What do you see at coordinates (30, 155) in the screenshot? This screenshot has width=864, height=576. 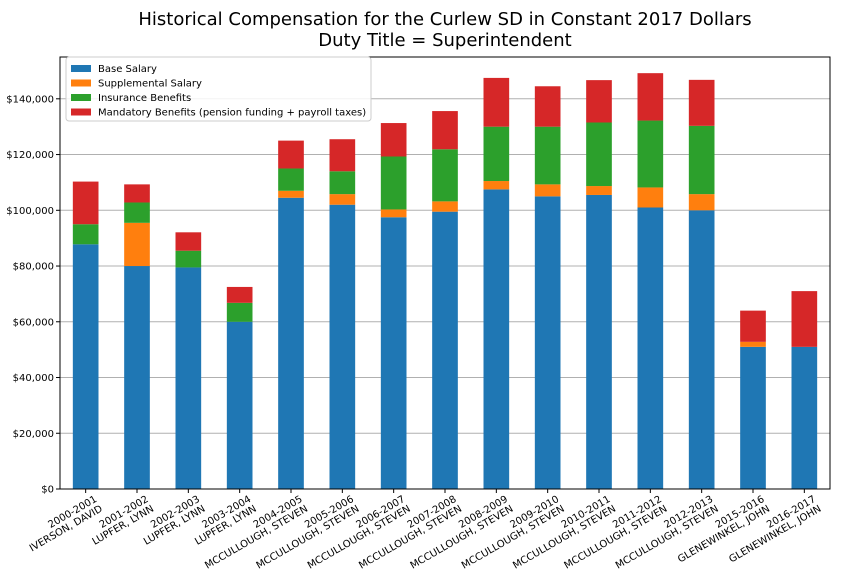 I see `y-tick-label: $120,000` at bounding box center [30, 155].